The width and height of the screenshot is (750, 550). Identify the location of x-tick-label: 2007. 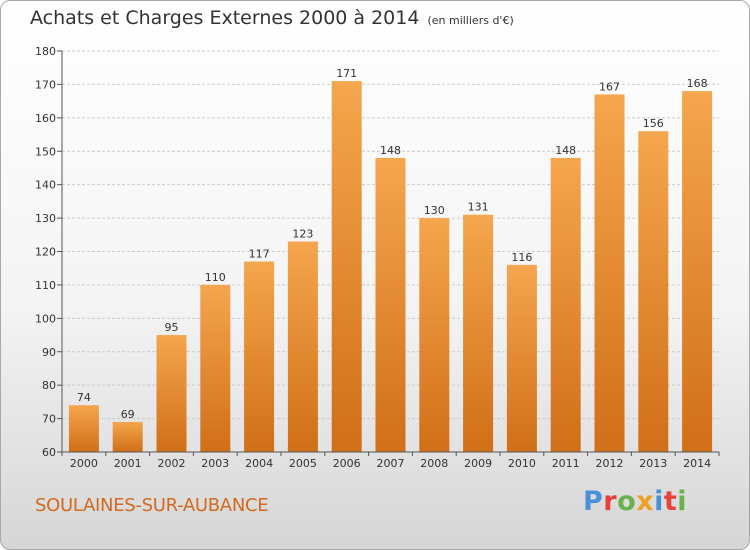
(391, 463).